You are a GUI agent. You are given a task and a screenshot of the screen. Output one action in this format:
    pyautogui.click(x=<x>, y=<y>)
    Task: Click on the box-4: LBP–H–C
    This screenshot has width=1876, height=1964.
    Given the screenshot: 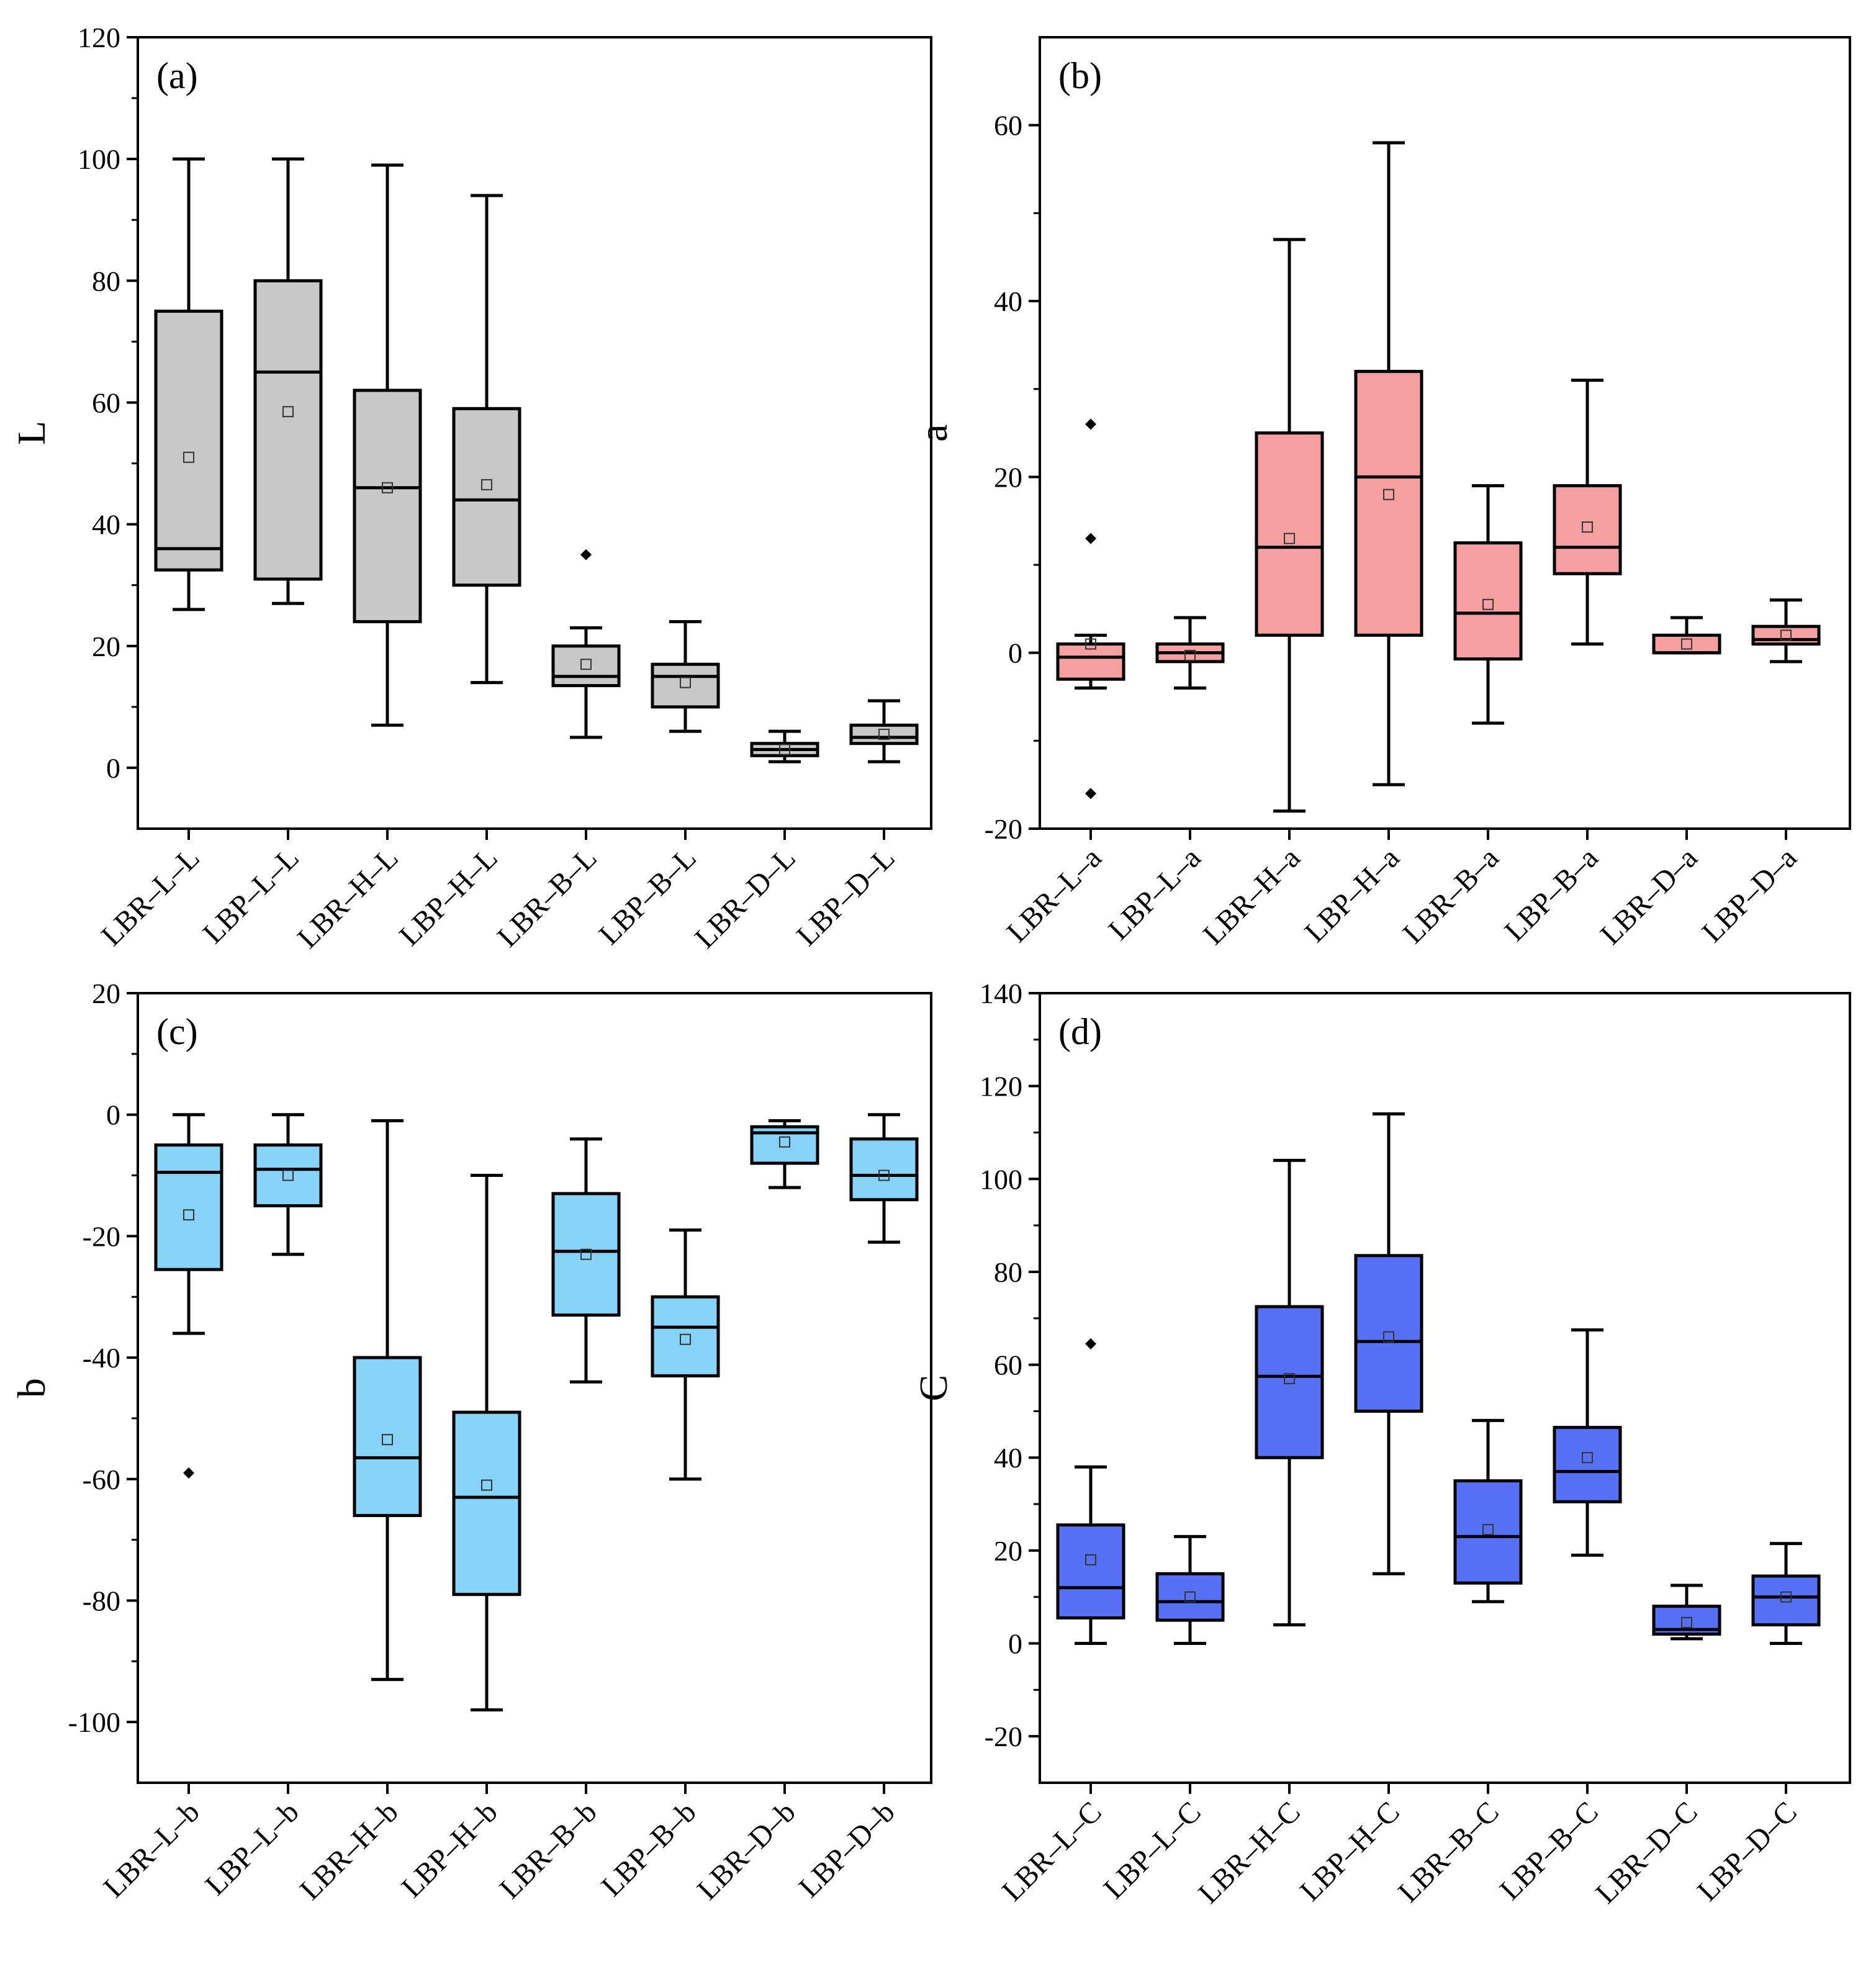 What is the action you would take?
    pyautogui.click(x=1358, y=1510)
    